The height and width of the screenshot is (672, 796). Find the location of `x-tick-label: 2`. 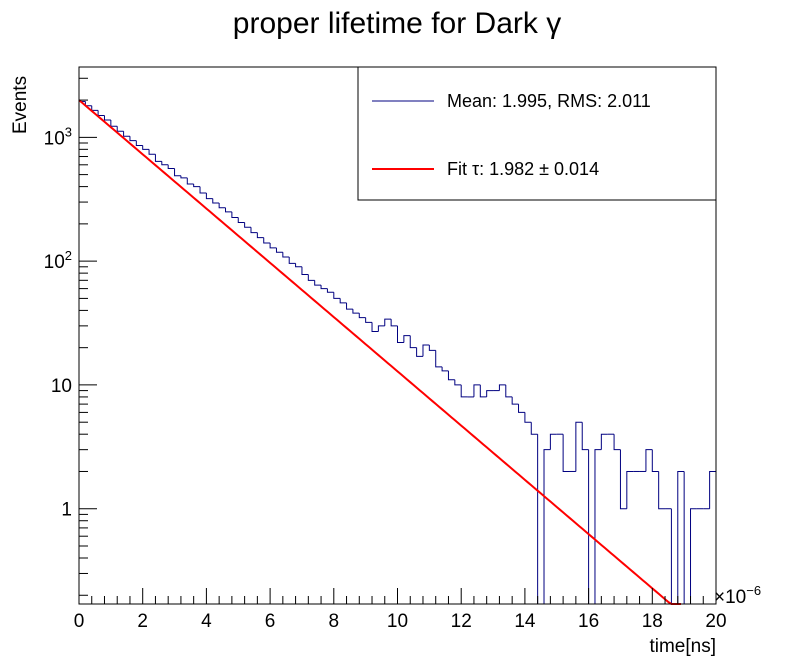

x-tick-label: 2 is located at coordinates (142, 621).